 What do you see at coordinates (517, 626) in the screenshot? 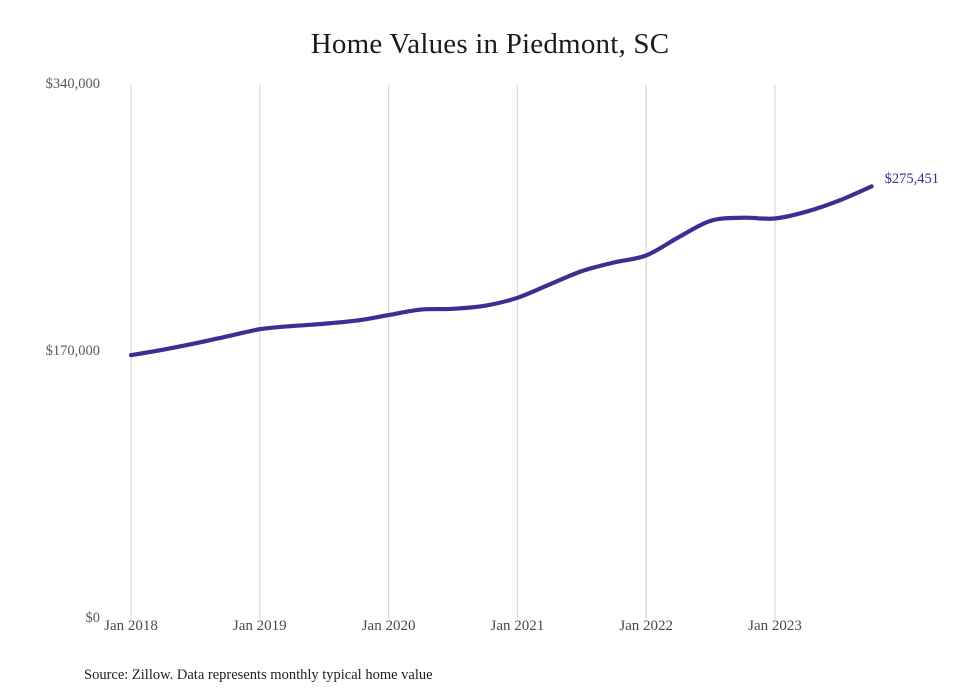
I see `x-axis-tick-label: Jan 2021` at bounding box center [517, 626].